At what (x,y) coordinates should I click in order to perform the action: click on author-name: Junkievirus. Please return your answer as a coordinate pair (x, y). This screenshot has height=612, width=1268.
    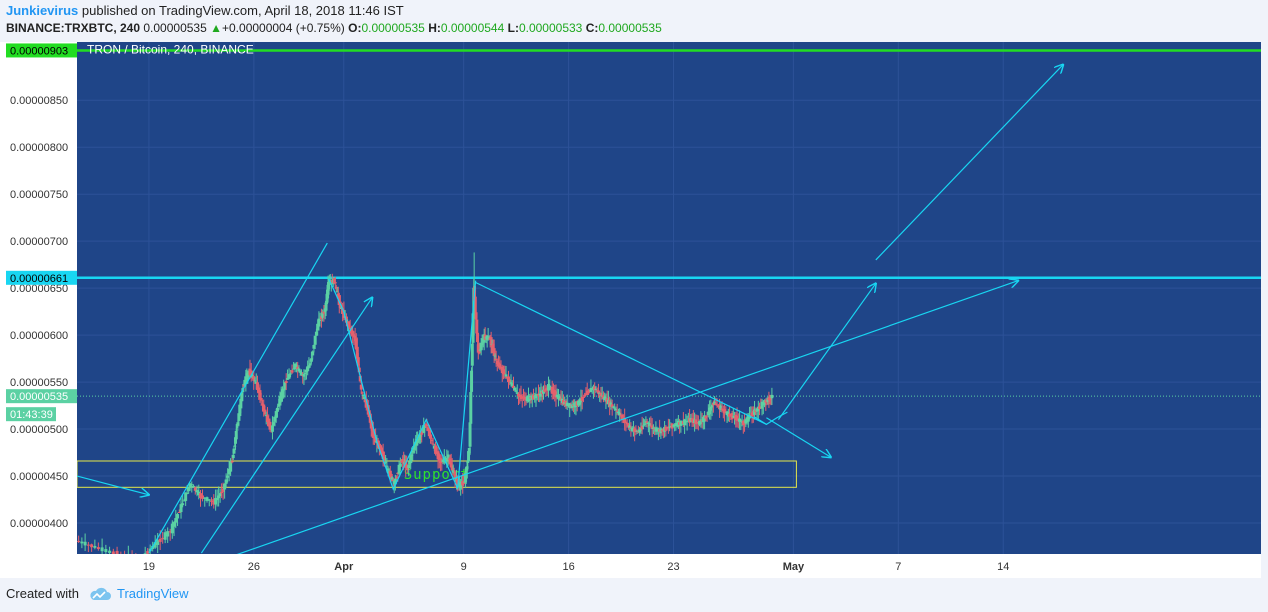
    Looking at the image, I should click on (42, 10).